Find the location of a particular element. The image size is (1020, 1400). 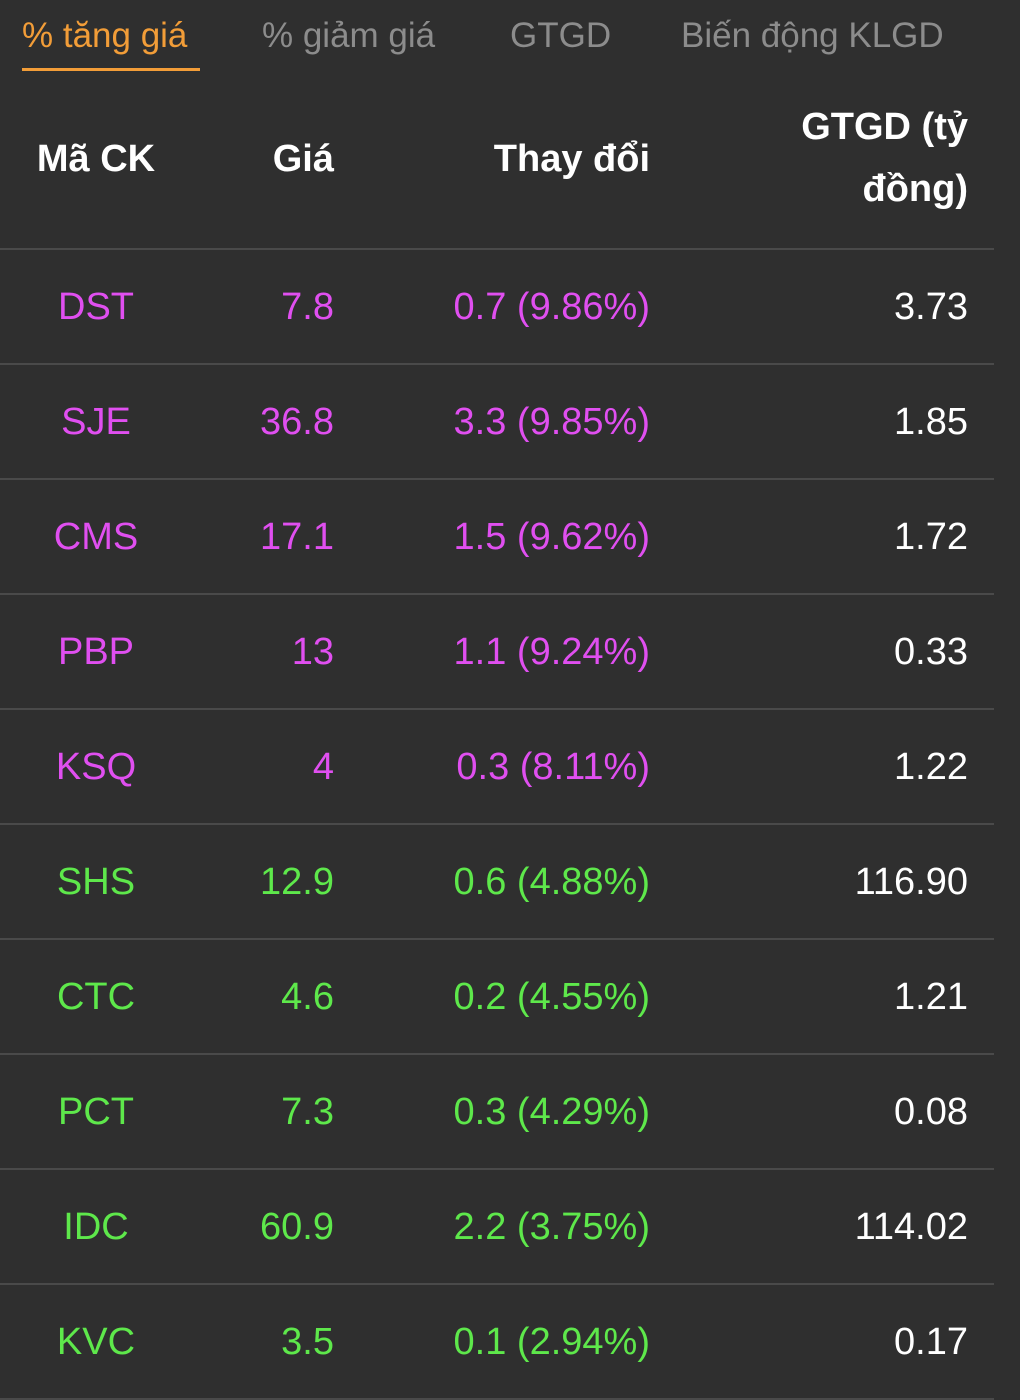

stock-price: 4.6 is located at coordinates (307, 997).